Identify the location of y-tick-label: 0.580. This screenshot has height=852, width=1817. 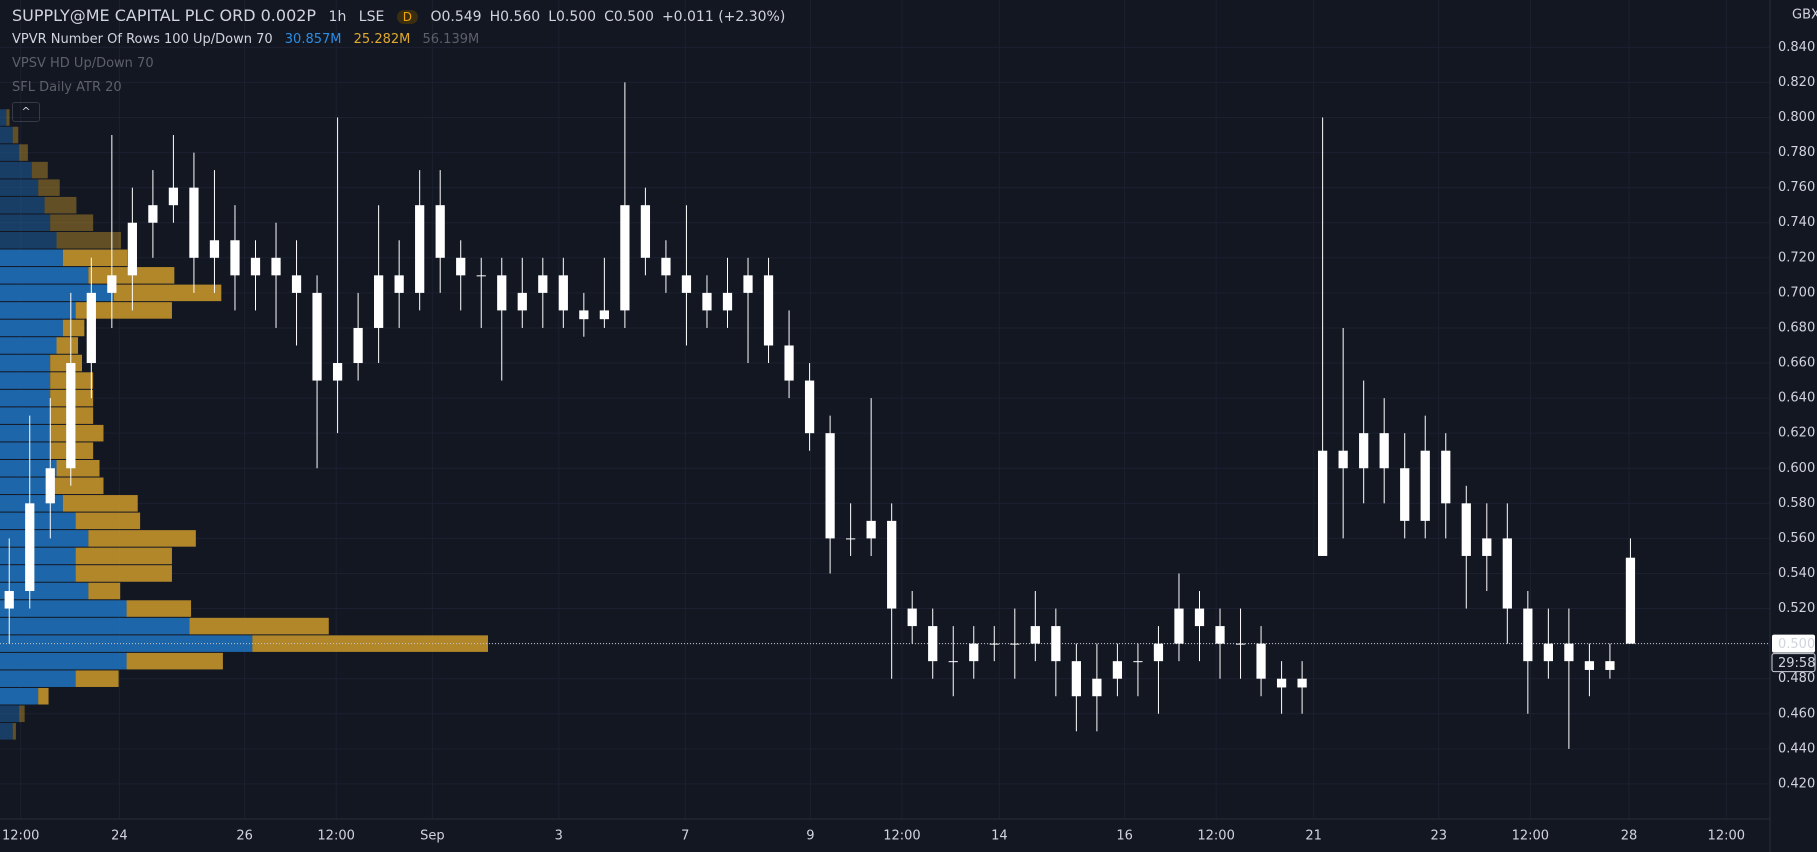
(1796, 503).